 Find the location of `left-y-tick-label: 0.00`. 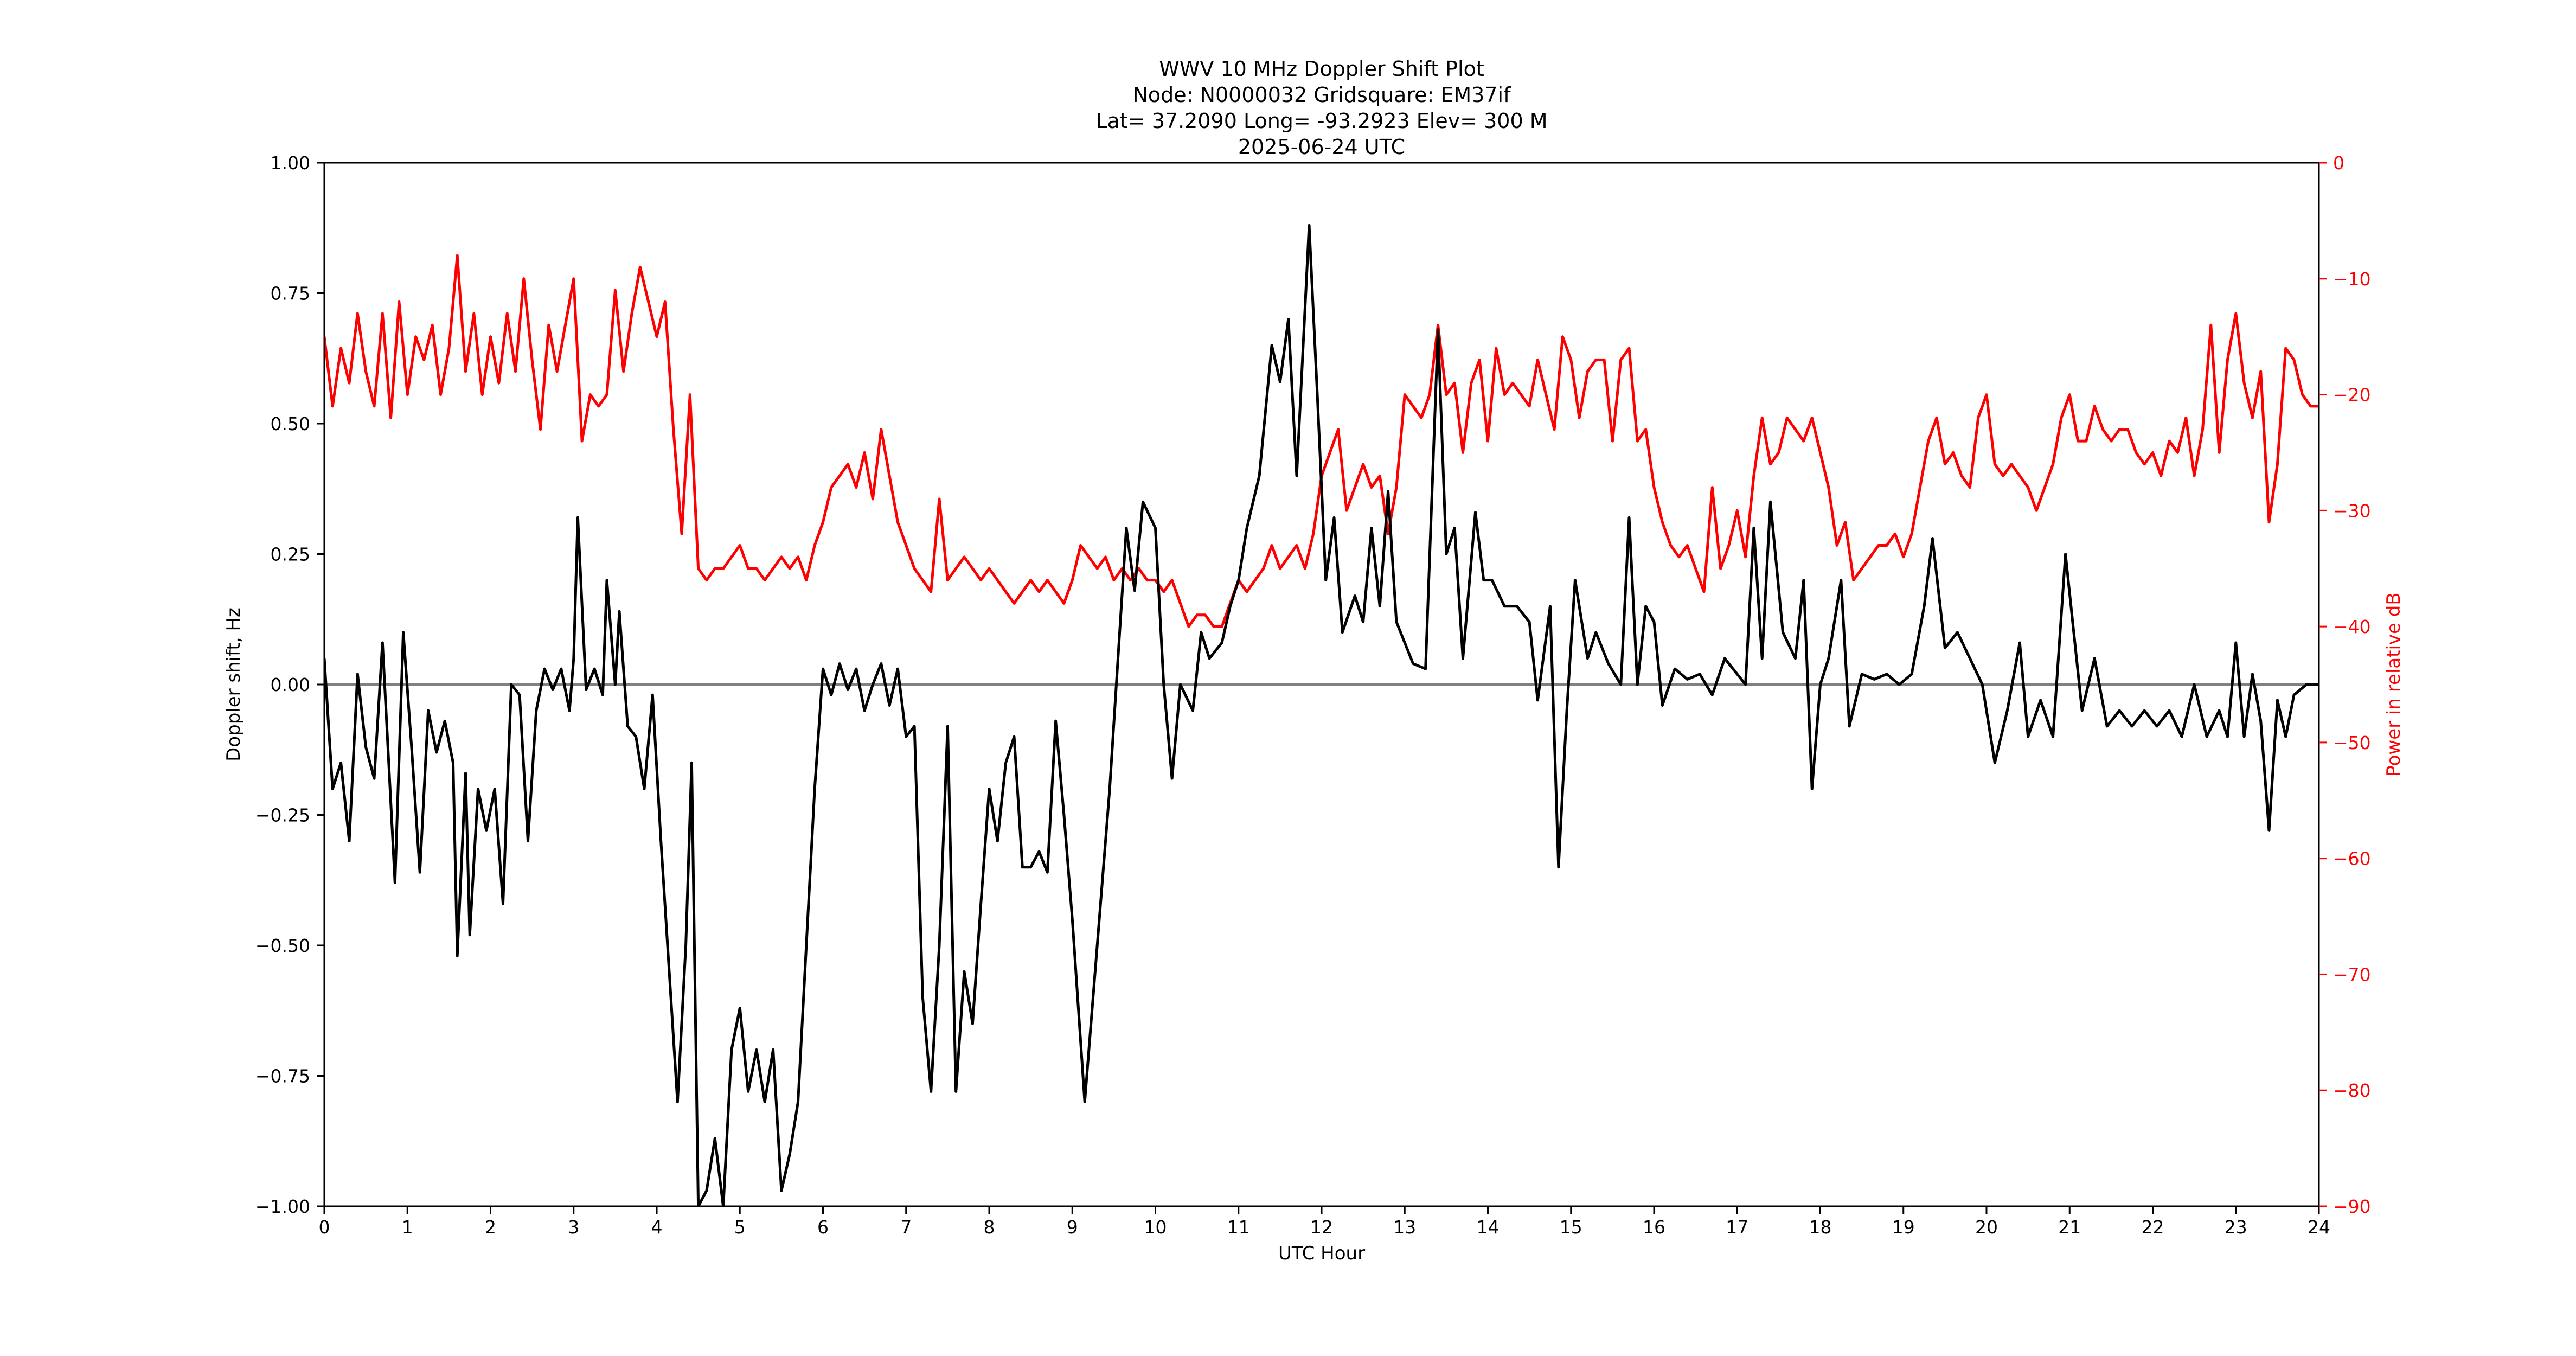

left-y-tick-label: 0.00 is located at coordinates (290, 684).